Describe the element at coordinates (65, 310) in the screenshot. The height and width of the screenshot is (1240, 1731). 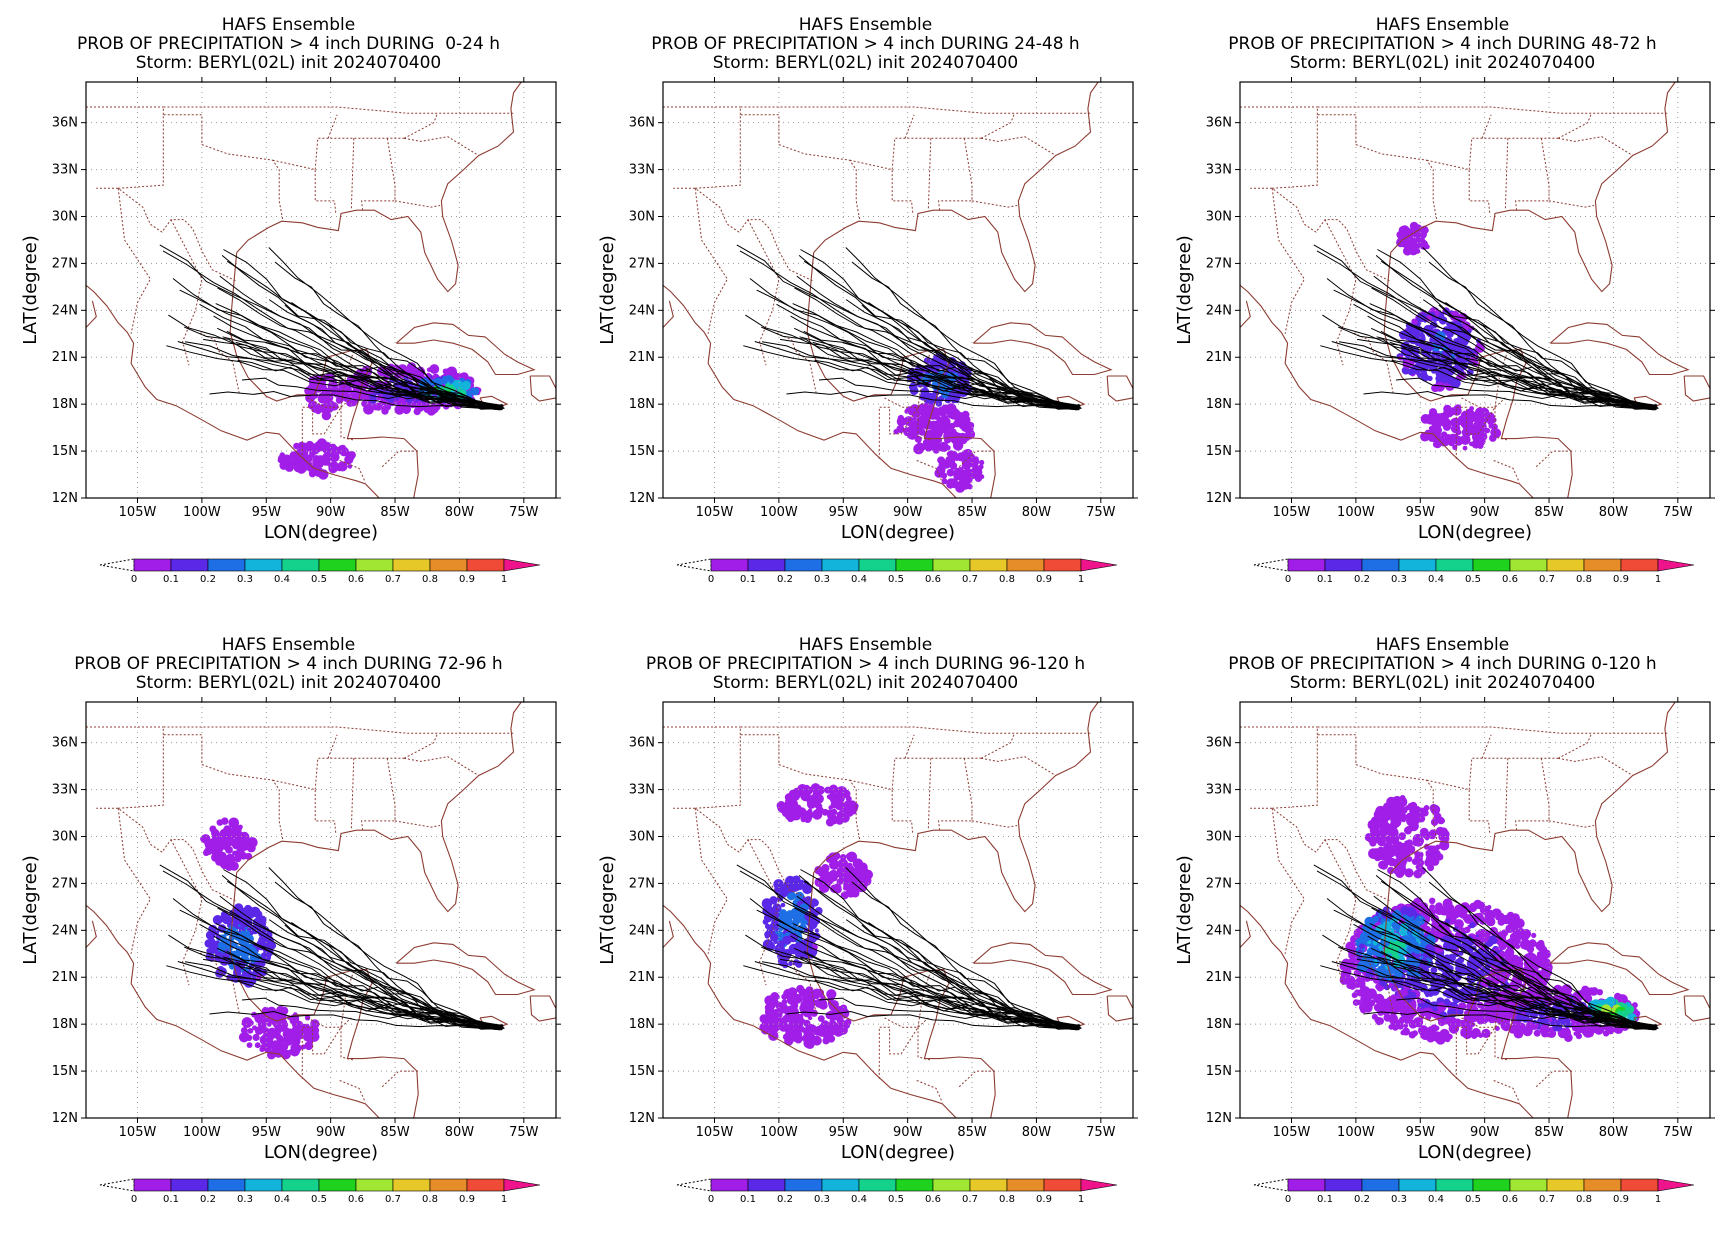
I see `lat-tick-label: 24N` at that location.